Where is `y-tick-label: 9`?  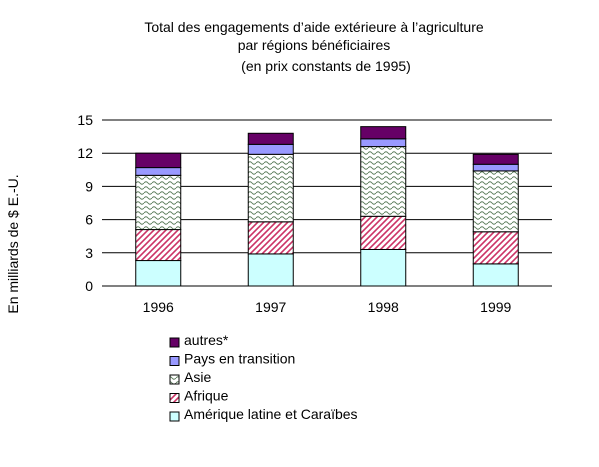
y-tick-label: 9 is located at coordinates (89, 186).